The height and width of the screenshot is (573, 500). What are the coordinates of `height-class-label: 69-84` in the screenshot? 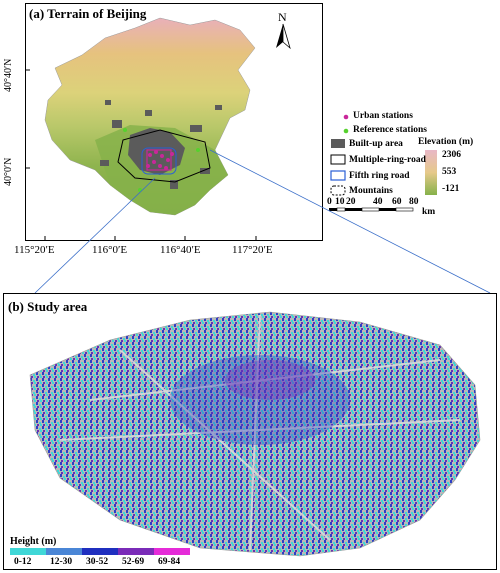 It's located at (169, 562).